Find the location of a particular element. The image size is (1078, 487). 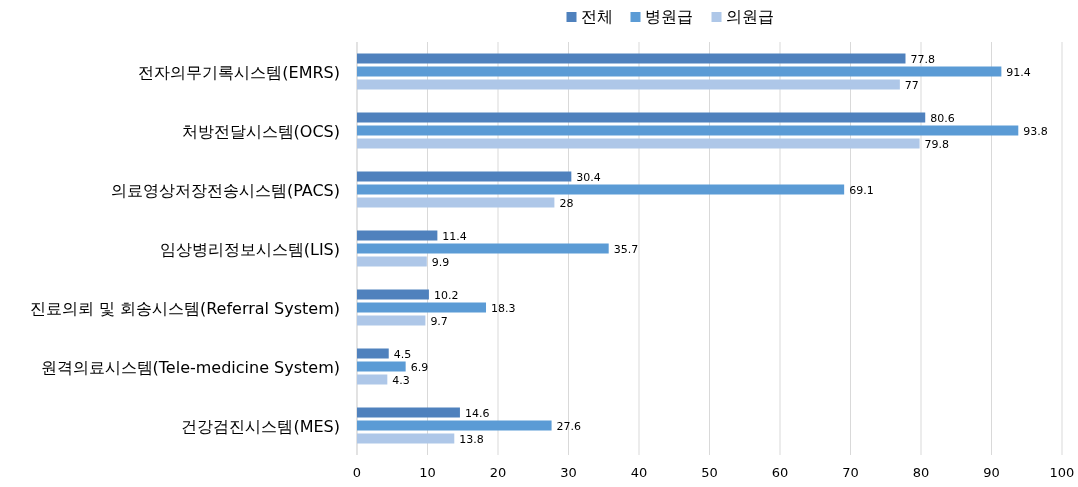

y-tick-label: 건강검진시스템(MES) is located at coordinates (260, 426).